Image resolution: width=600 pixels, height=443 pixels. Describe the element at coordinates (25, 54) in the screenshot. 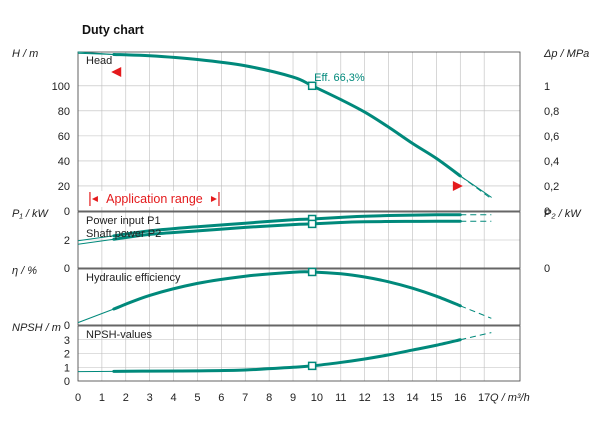

I see `y-axis-label-head: H / m` at that location.